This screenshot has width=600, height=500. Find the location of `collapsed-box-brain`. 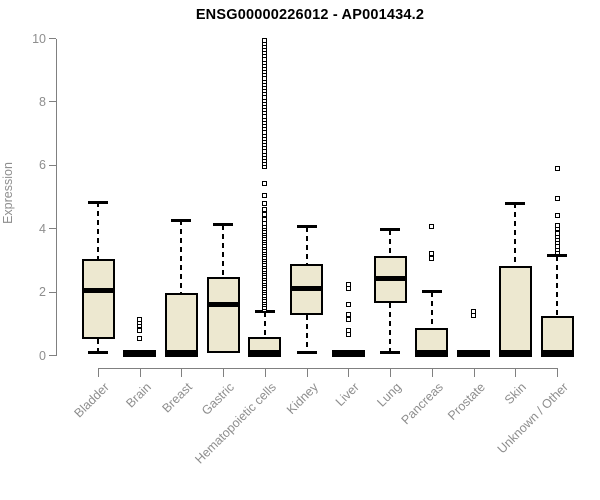

collapsed-box-brain is located at coordinates (140, 354).